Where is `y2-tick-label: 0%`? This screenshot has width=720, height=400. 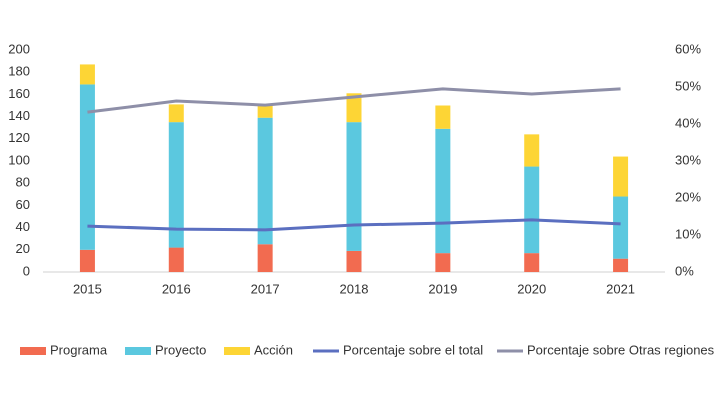 y2-tick-label: 0% is located at coordinates (684, 270).